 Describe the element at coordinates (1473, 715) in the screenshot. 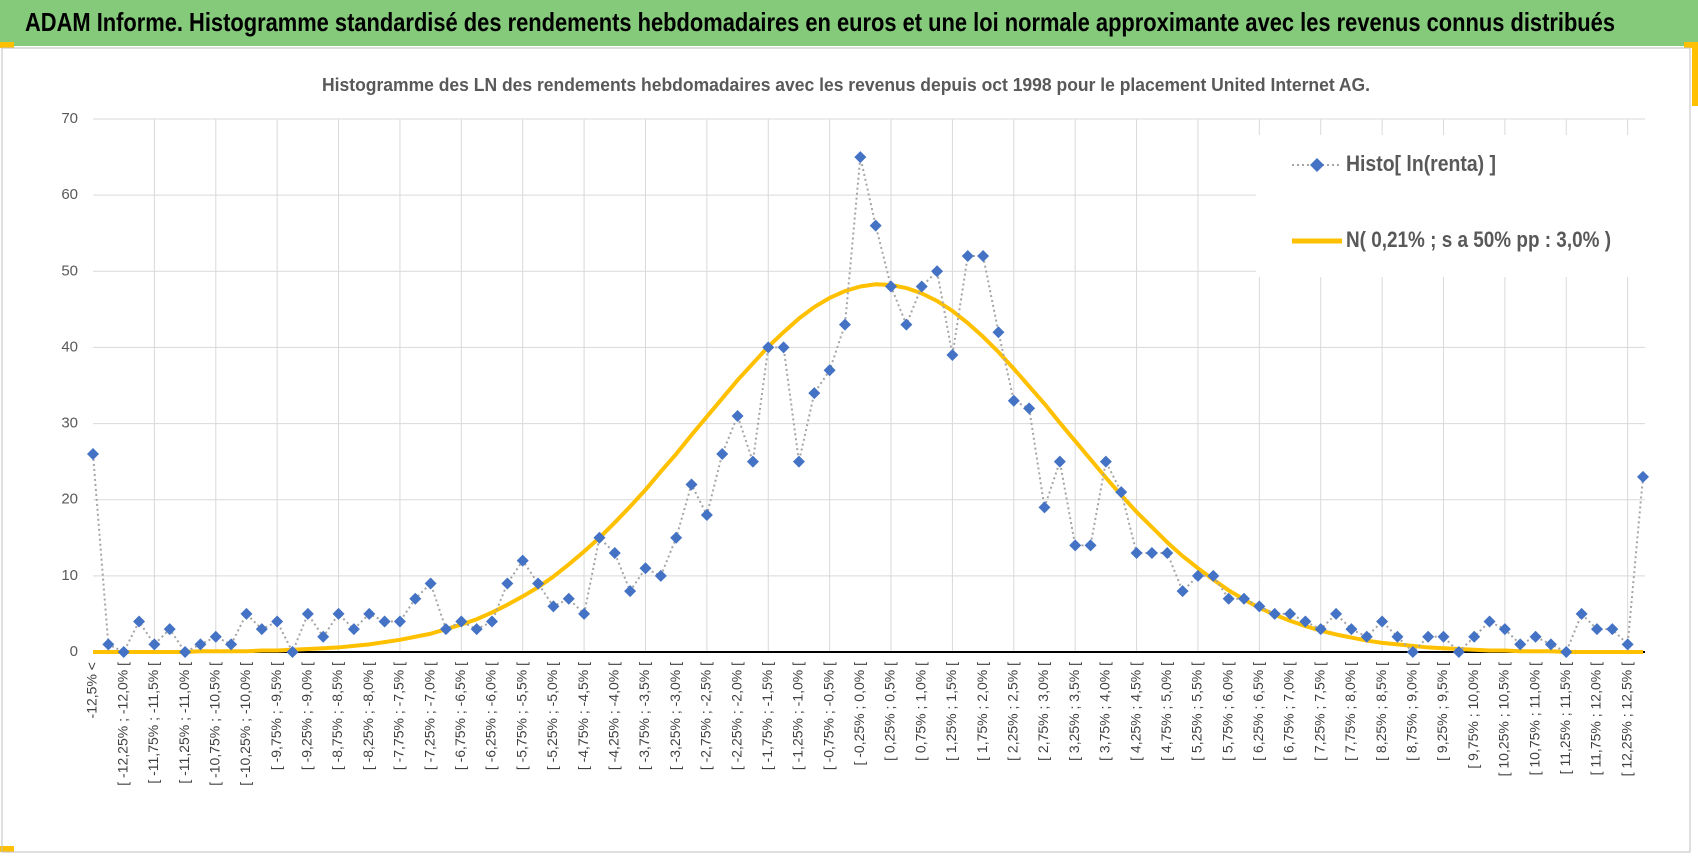

I see `x-tick-label: [ 9,75% ; 10,0% [` at that location.